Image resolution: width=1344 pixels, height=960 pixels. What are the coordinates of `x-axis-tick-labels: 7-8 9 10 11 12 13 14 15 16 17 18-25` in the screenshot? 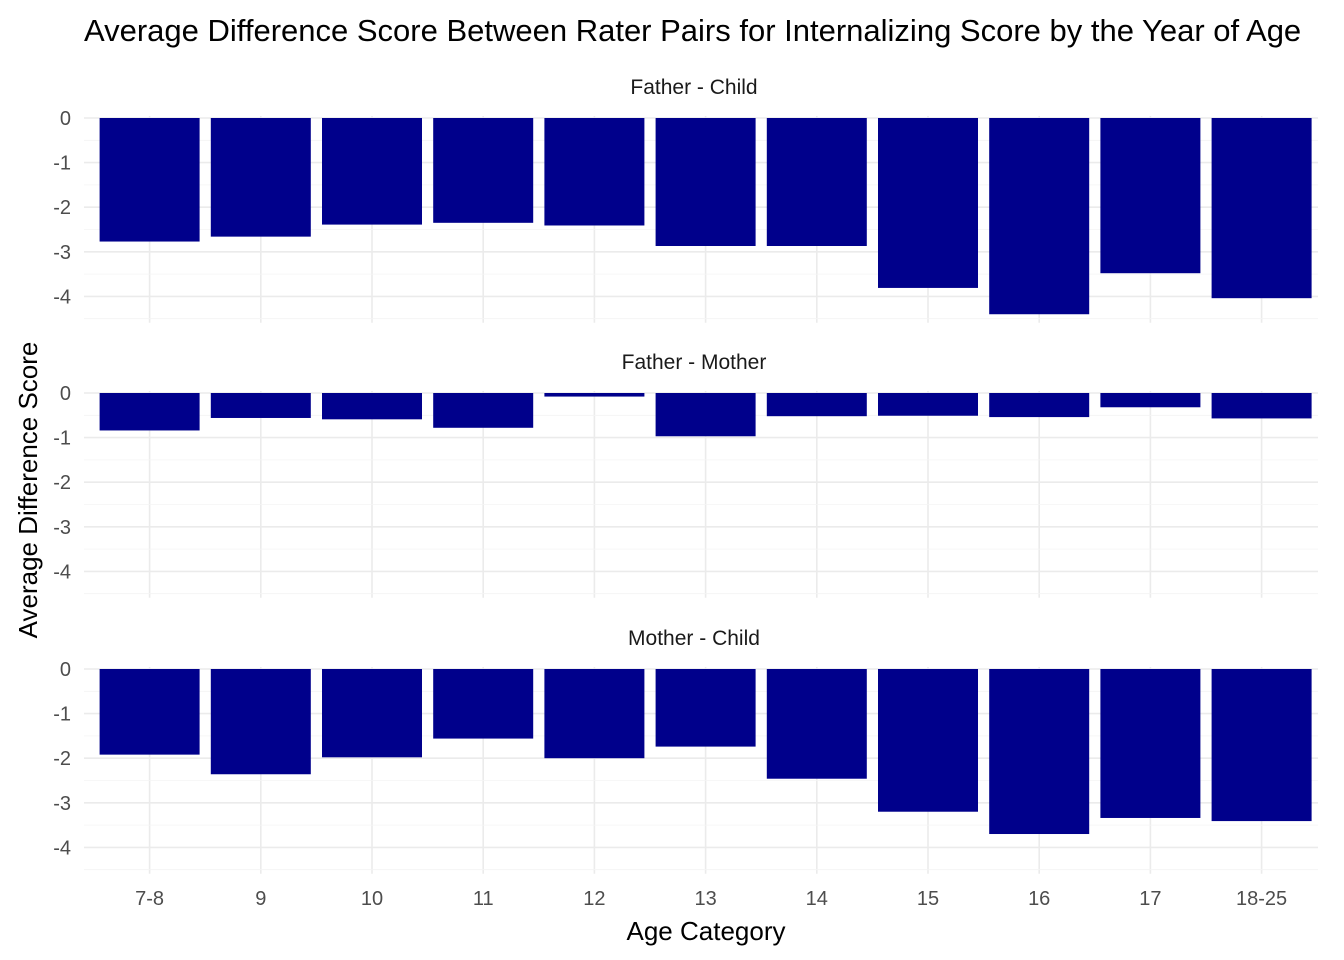 It's located at (711, 899).